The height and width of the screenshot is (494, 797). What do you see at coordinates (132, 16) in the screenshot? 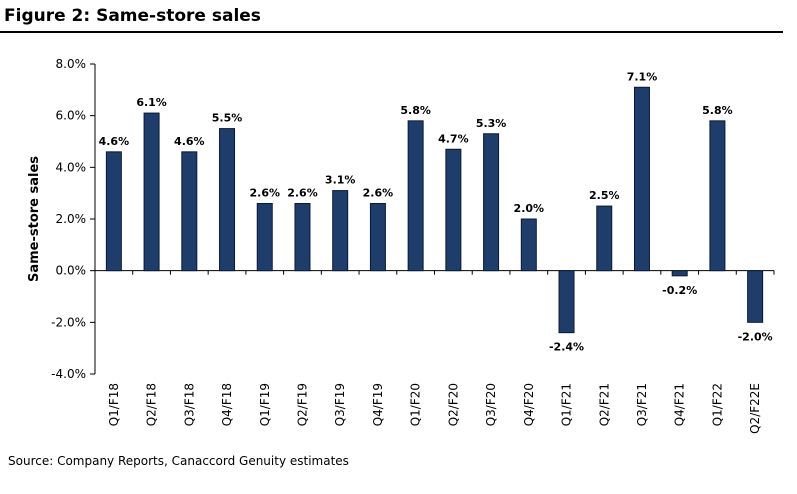
I see `figure-title: Figure 2: Same-store sales` at bounding box center [132, 16].